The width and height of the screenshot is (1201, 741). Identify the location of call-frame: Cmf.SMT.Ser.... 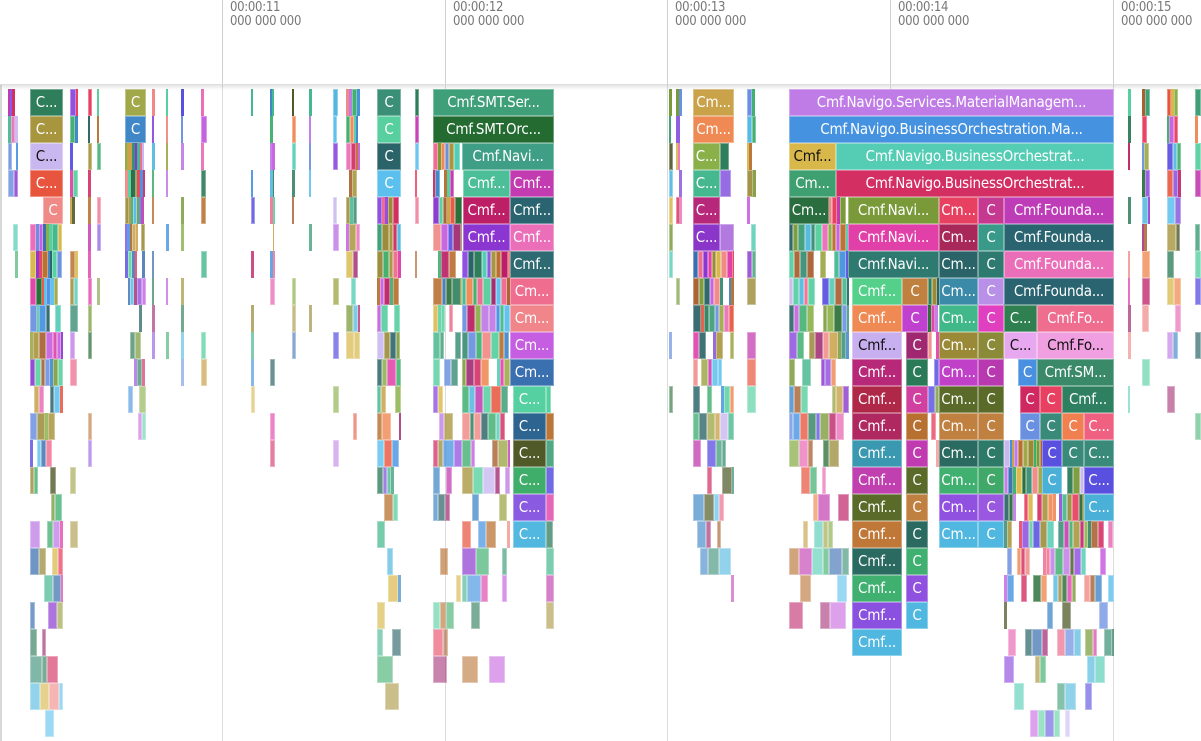
(493, 102).